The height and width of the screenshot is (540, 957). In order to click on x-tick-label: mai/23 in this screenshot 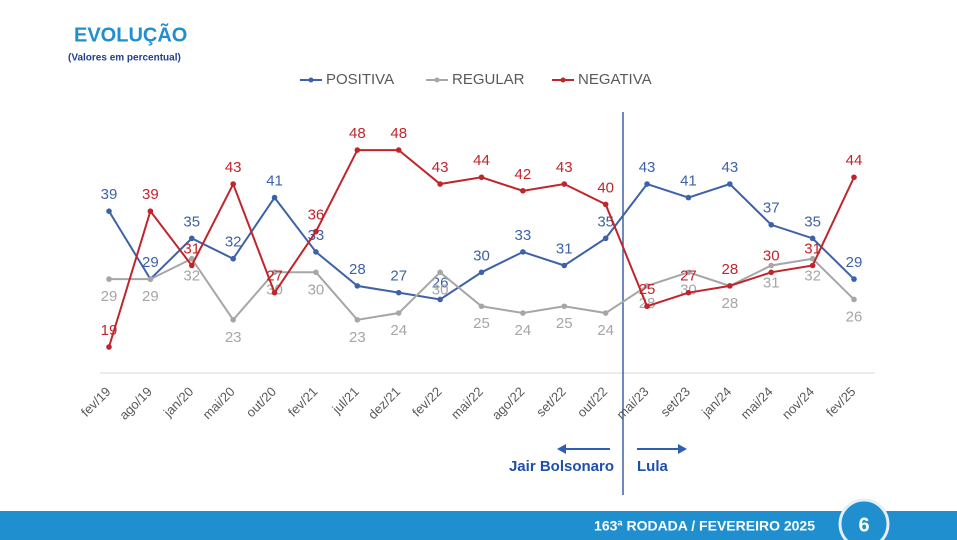, I will do `click(632, 403)`.